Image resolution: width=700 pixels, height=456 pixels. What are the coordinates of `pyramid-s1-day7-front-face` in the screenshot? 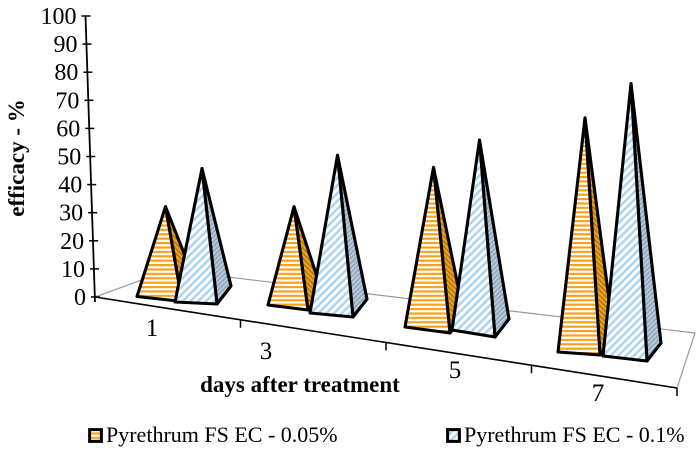 It's located at (579, 236).